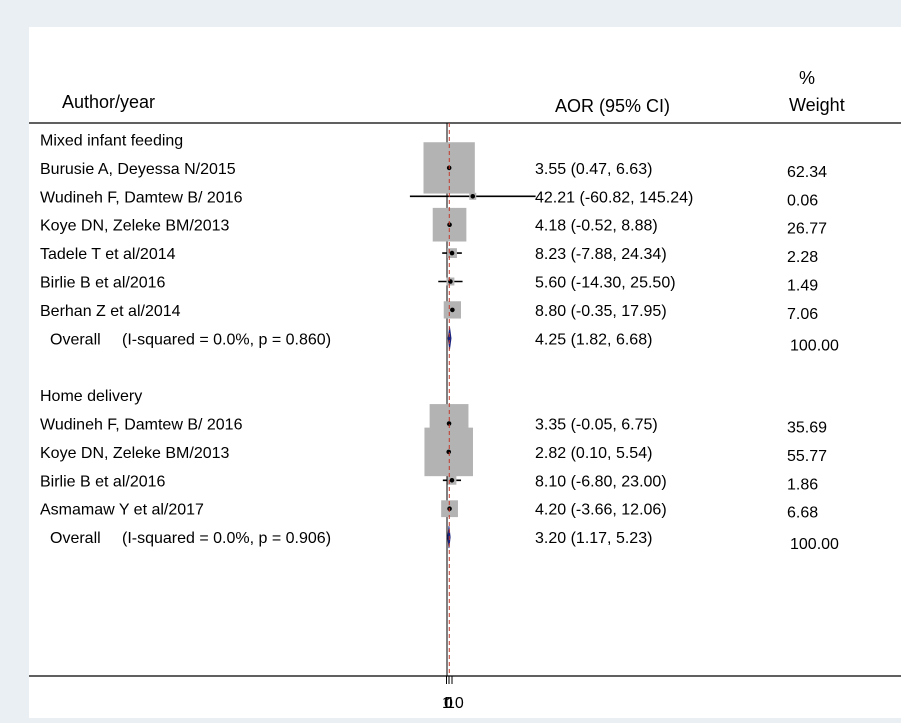 This screenshot has height=723, width=901. I want to click on study-weight: 7.06, so click(802, 314).